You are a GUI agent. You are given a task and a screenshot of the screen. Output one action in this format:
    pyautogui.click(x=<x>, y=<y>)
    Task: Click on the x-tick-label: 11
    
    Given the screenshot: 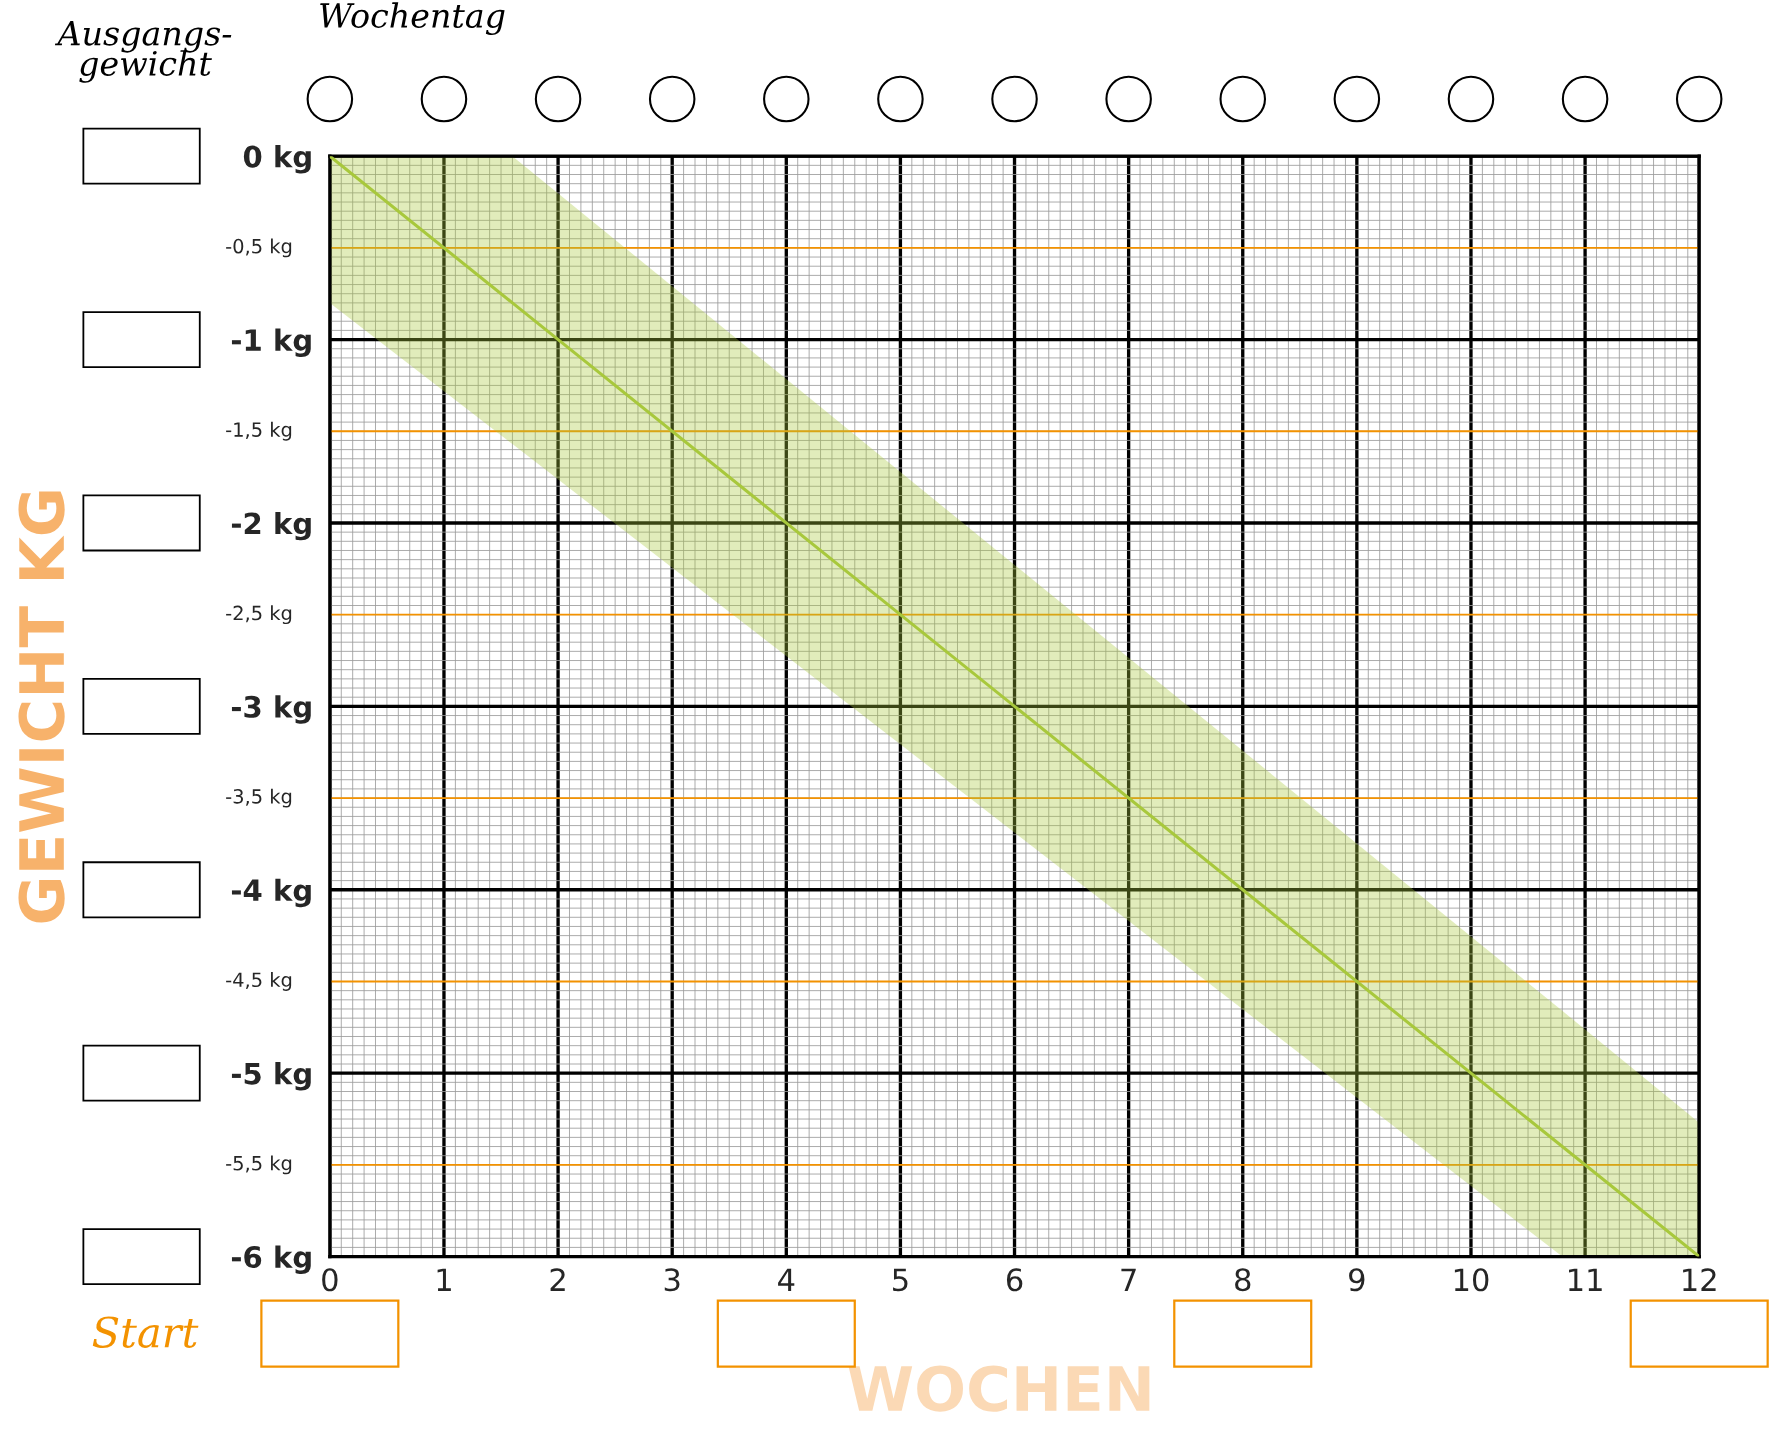 What is the action you would take?
    pyautogui.click(x=1585, y=1279)
    